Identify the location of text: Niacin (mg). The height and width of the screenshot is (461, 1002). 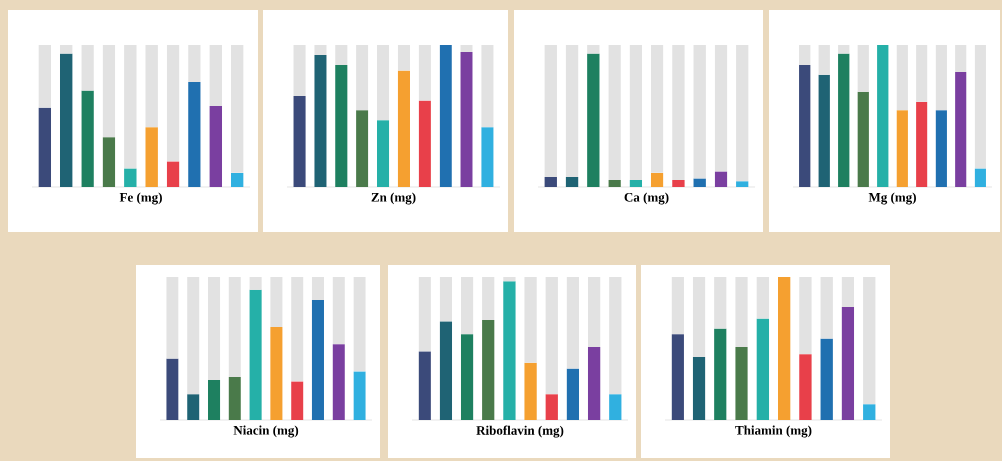
(266, 431).